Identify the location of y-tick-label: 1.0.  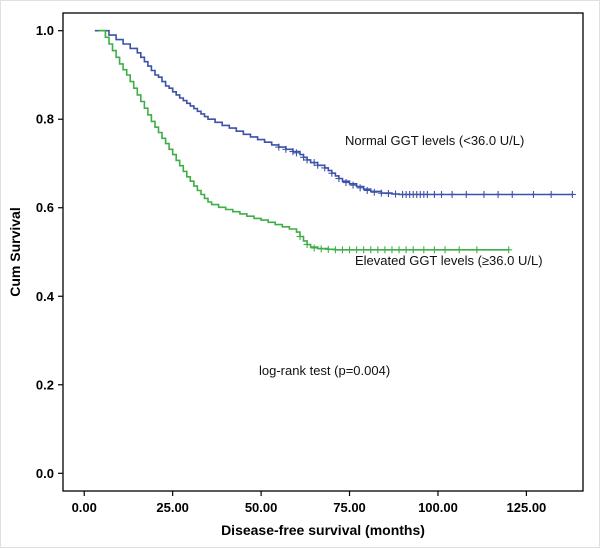
(45, 30).